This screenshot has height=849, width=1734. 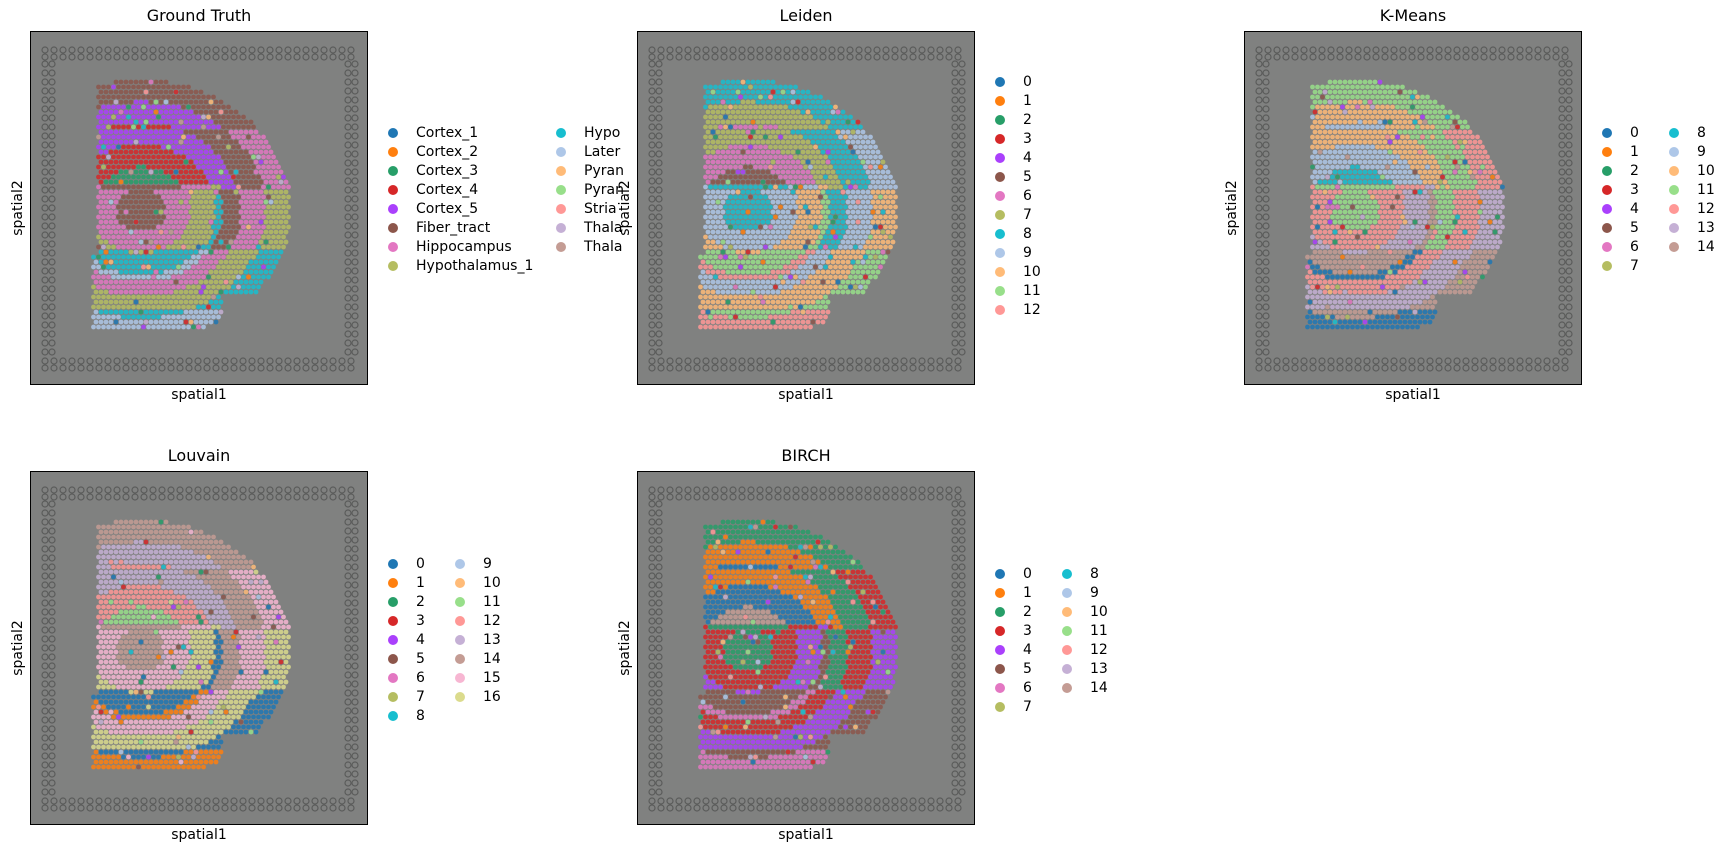 I want to click on legend-label: 3, so click(x=1027, y=139).